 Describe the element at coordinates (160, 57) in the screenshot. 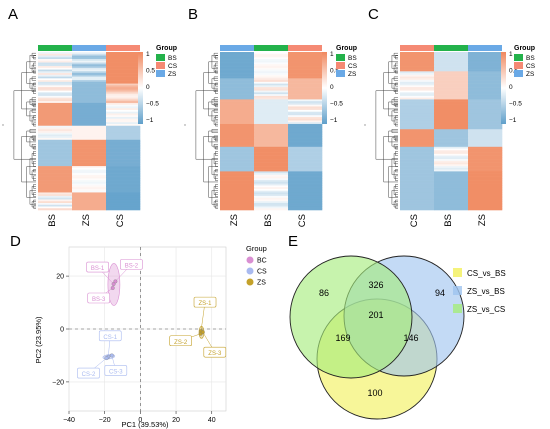

I see `legend-swatch-bs` at that location.